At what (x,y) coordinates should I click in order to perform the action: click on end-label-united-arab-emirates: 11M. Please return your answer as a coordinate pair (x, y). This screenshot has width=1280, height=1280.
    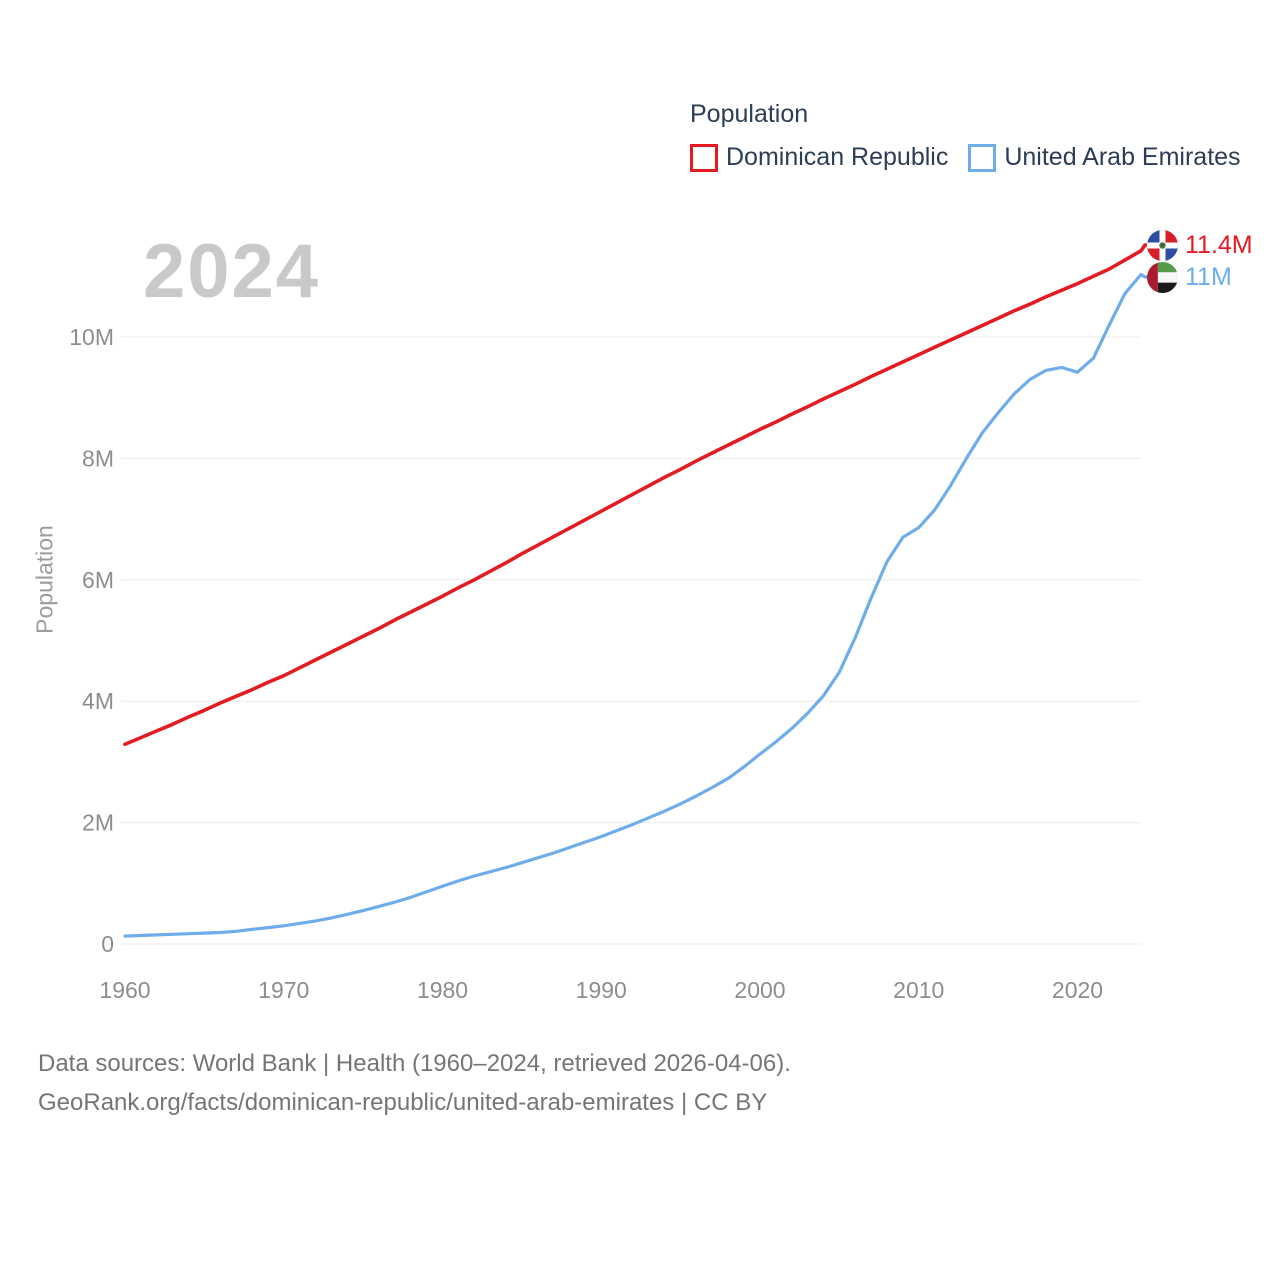
    Looking at the image, I should click on (1189, 277).